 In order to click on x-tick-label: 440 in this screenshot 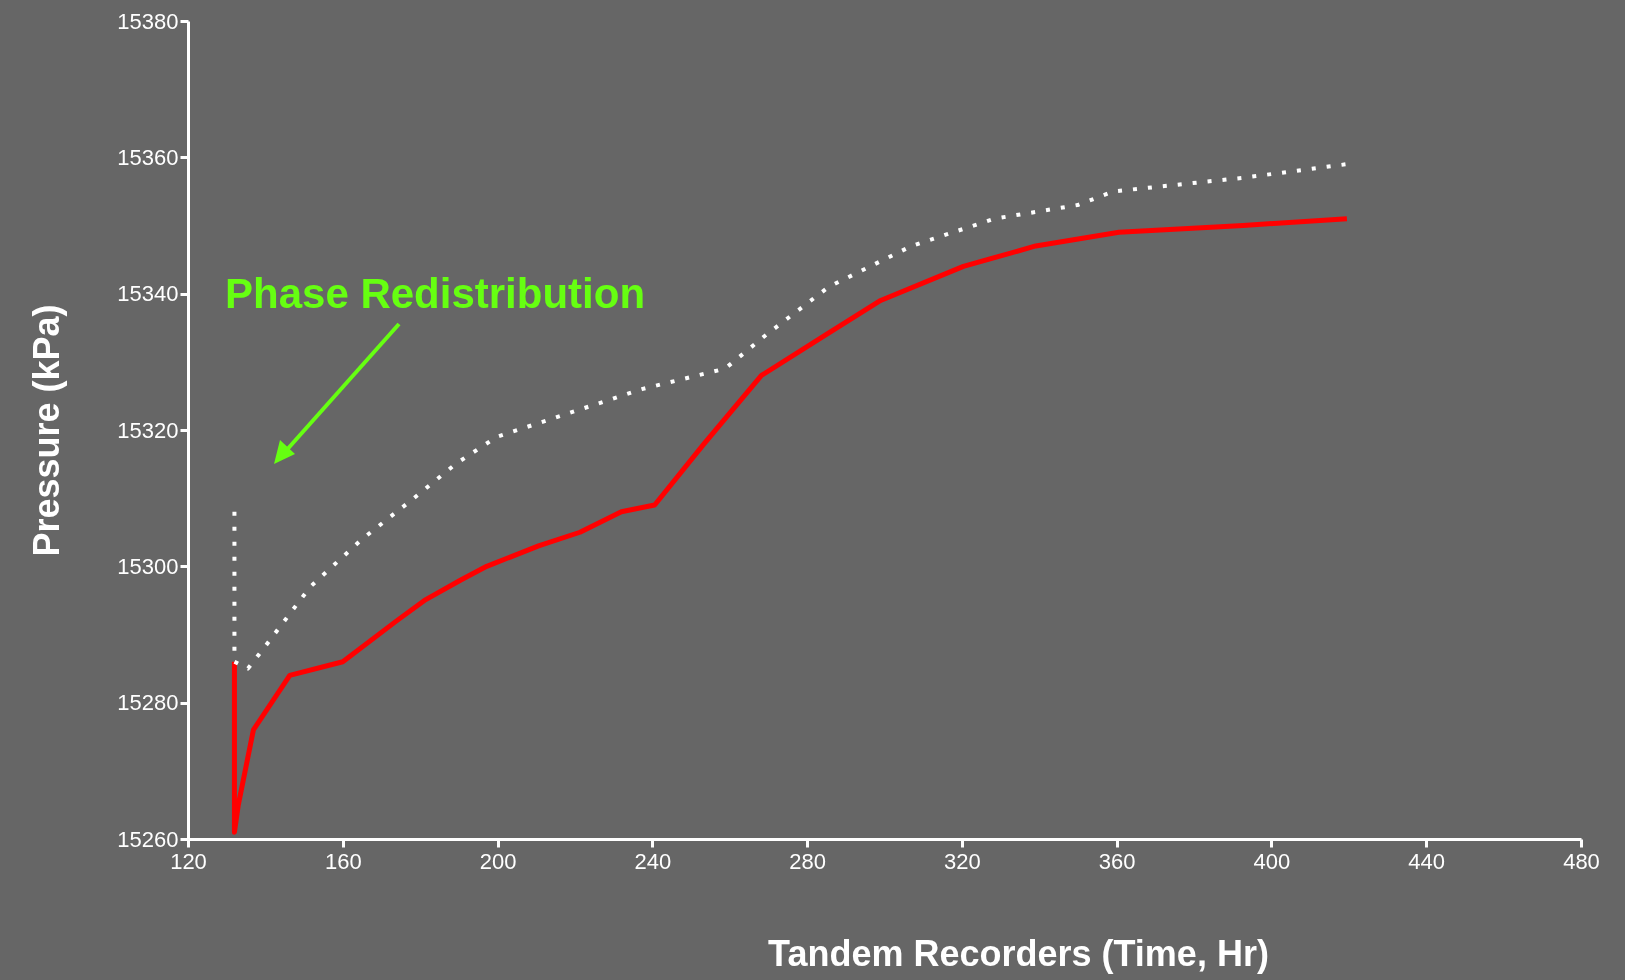, I will do `click(1427, 861)`.